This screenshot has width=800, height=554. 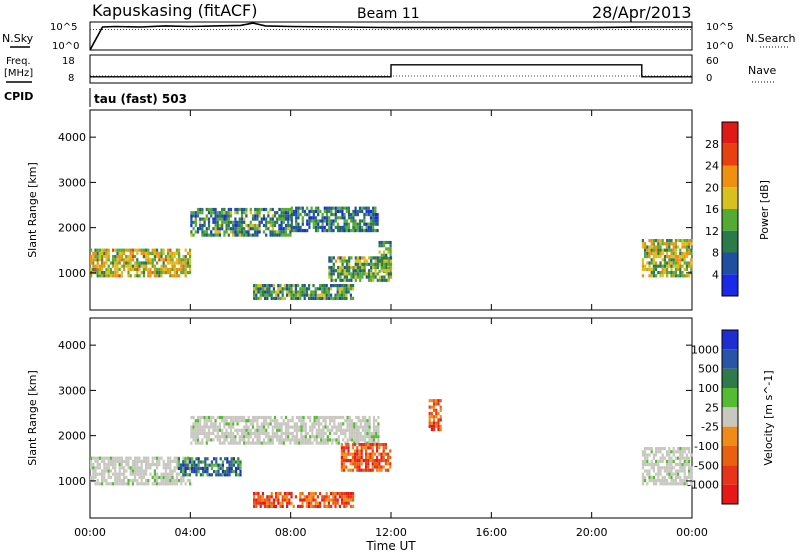 What do you see at coordinates (140, 99) in the screenshot?
I see `cpid-text: tau (fast) 503` at bounding box center [140, 99].